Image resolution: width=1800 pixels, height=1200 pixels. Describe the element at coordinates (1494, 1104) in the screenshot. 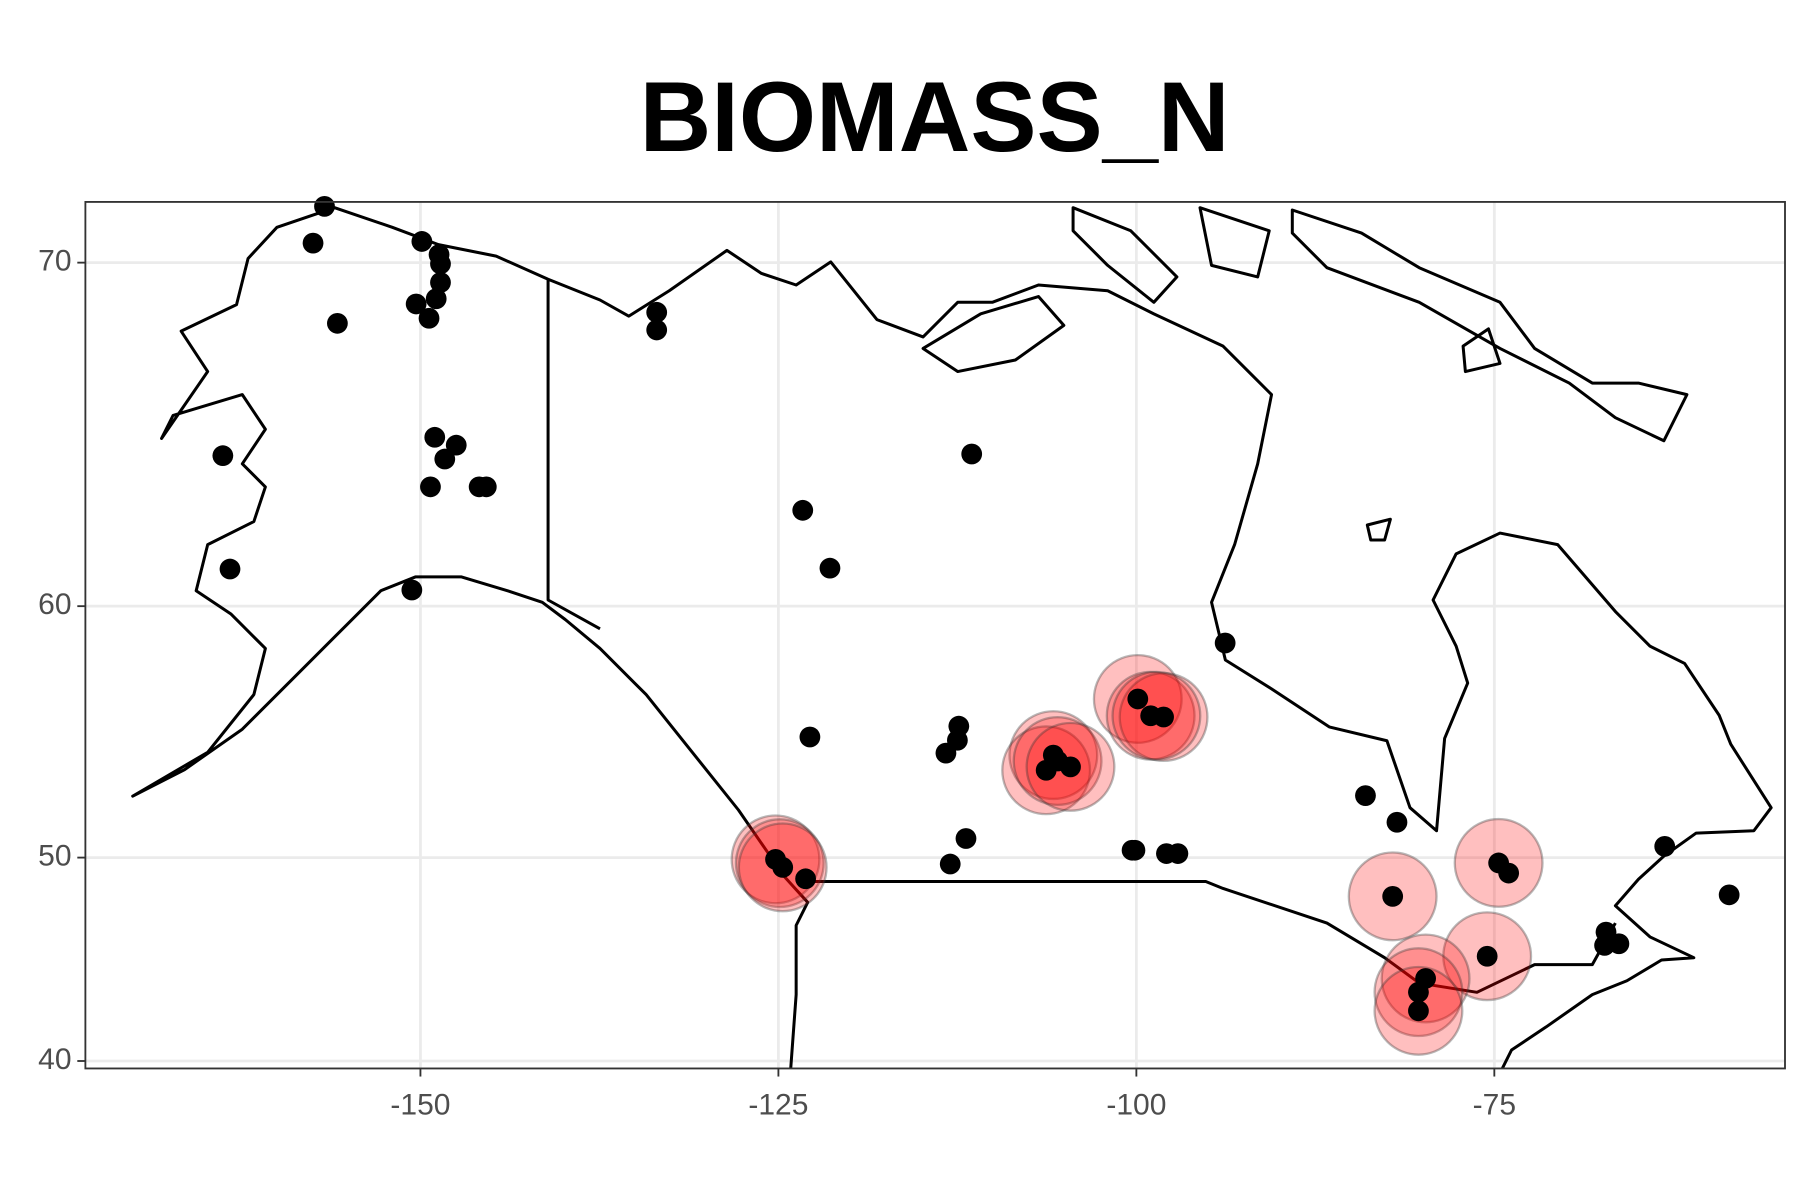

I see `x-tick-label: -75` at that location.